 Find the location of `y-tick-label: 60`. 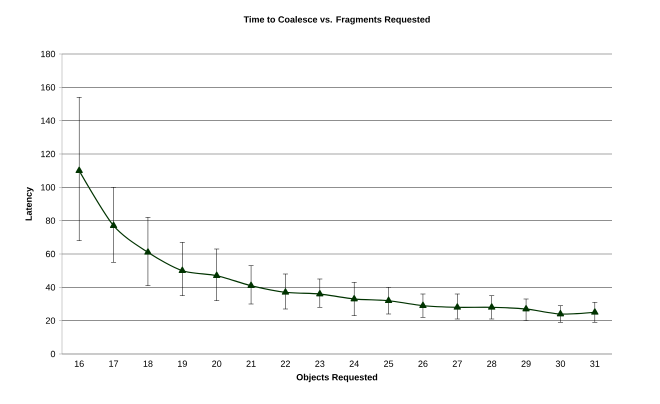

y-tick-label: 60 is located at coordinates (51, 254).